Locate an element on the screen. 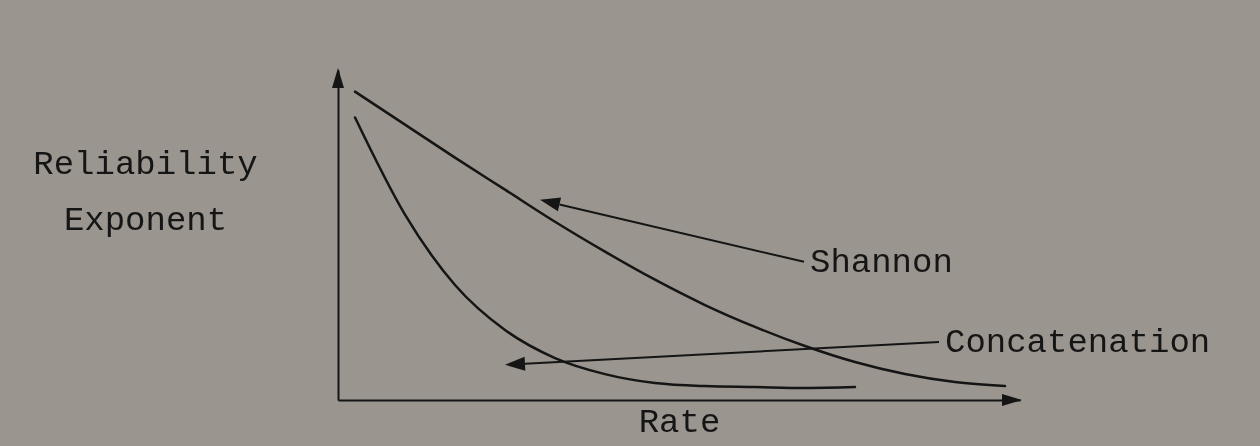  y-axis-title: Reliability Exponent is located at coordinates (145, 192).